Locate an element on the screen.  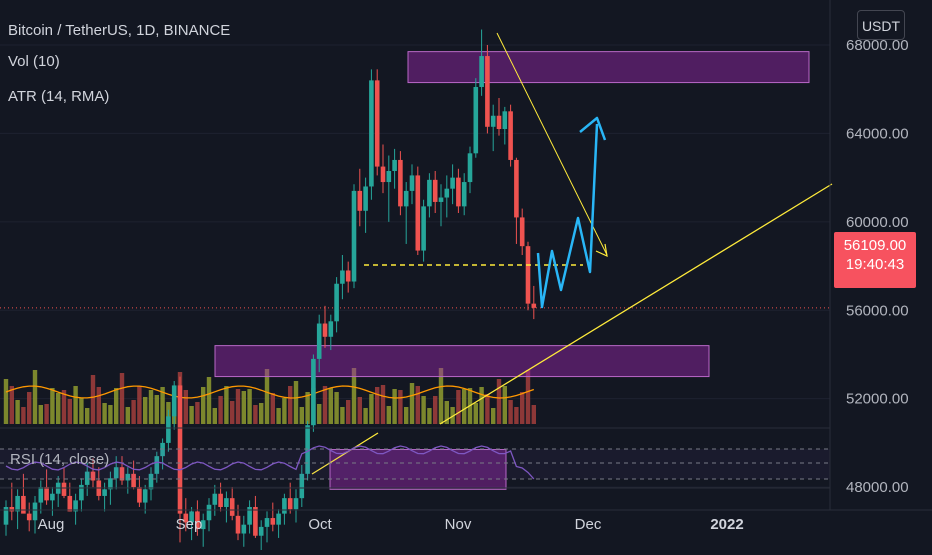
price-tick-label: 56000.00 is located at coordinates (877, 310).